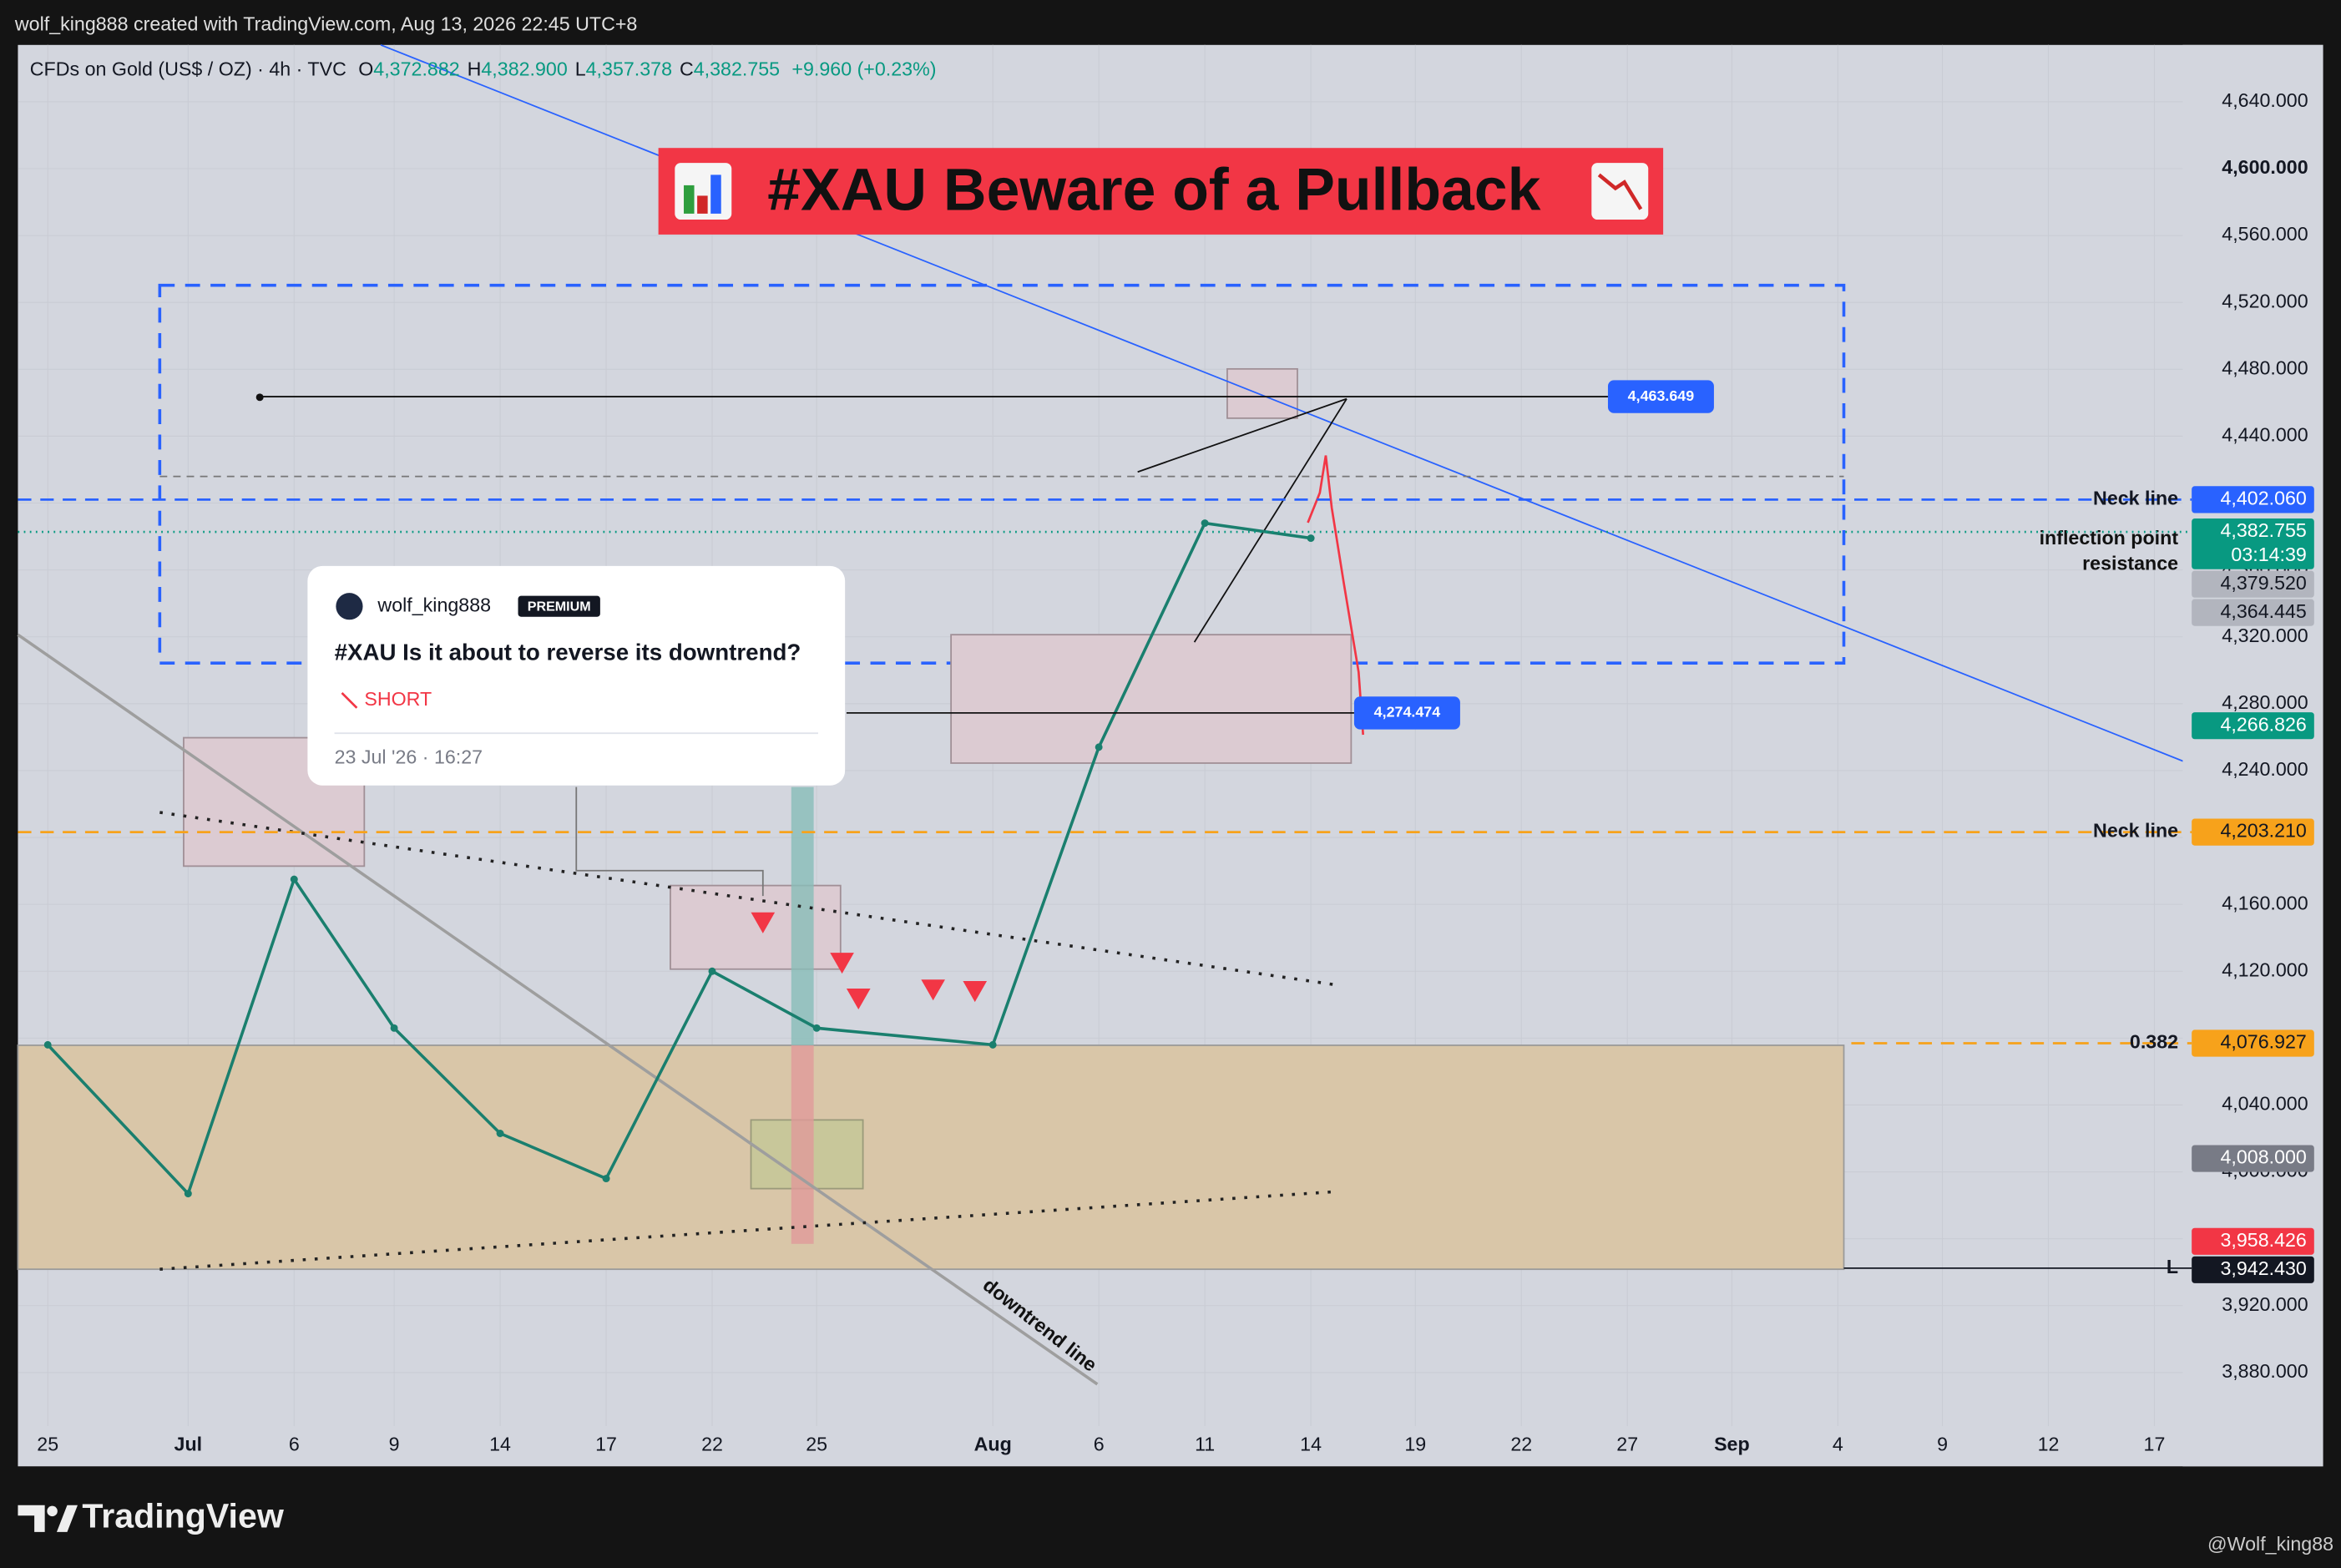  What do you see at coordinates (2263, 530) in the screenshot?
I see `price-label-text: 4,382.755` at bounding box center [2263, 530].